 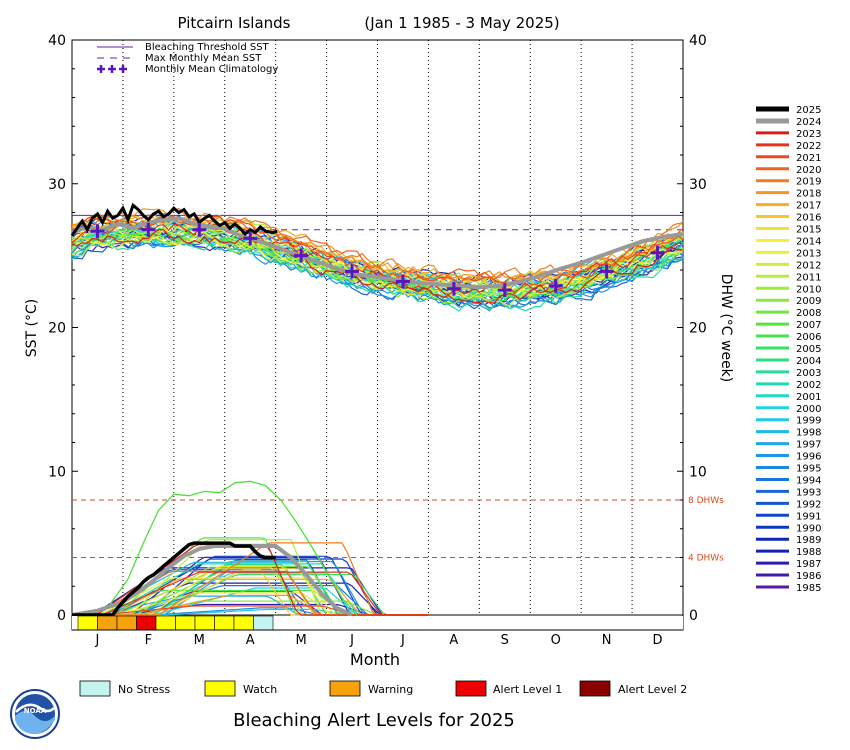 What do you see at coordinates (808, 313) in the screenshot?
I see `year-legend-label-2008: 2008` at bounding box center [808, 313].